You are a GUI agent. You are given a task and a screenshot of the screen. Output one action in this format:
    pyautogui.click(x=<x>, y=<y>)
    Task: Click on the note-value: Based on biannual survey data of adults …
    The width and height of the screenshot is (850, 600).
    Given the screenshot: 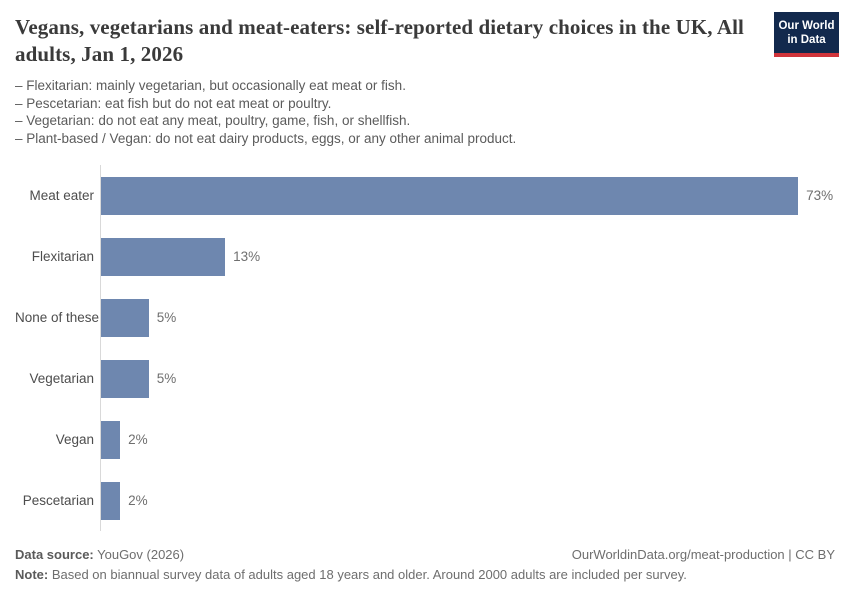 What is the action you would take?
    pyautogui.click(x=367, y=574)
    